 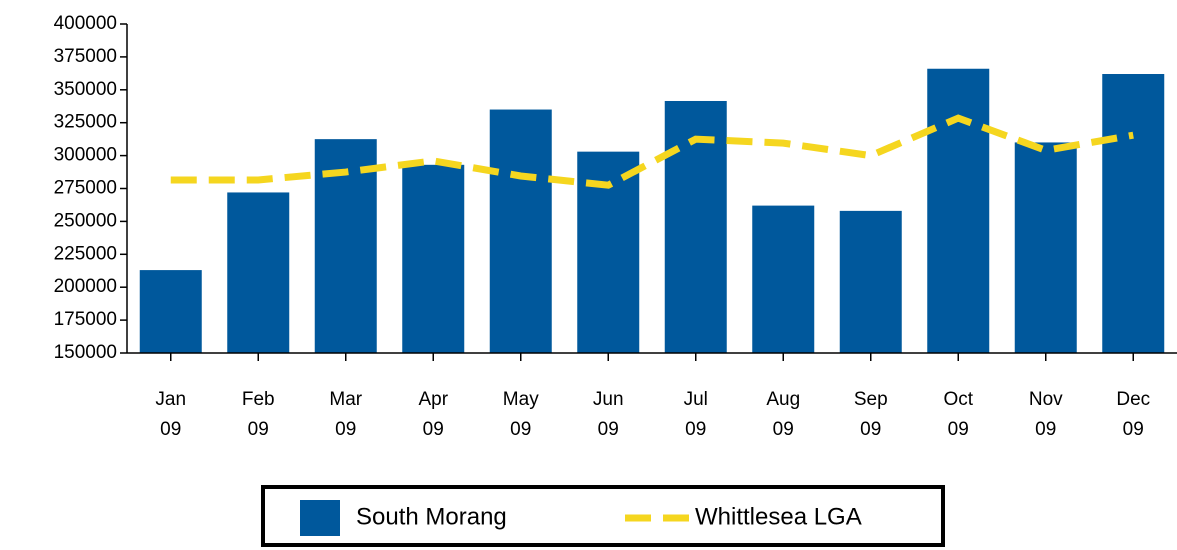 What do you see at coordinates (85, 23) in the screenshot?
I see `y-tick-label: 400000` at bounding box center [85, 23].